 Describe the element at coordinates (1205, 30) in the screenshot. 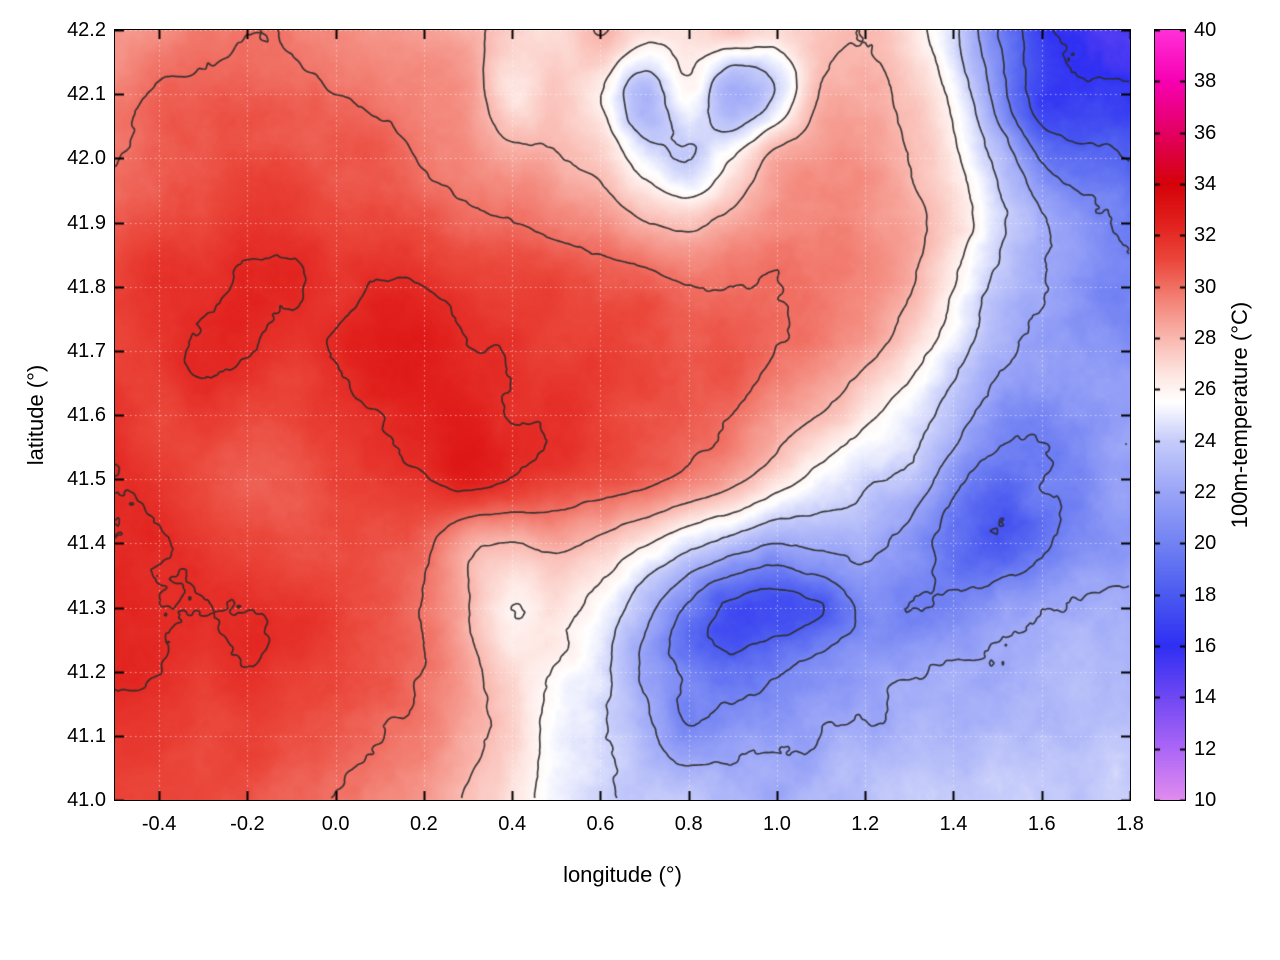

I see `colorbar-tick-label: 40` at that location.